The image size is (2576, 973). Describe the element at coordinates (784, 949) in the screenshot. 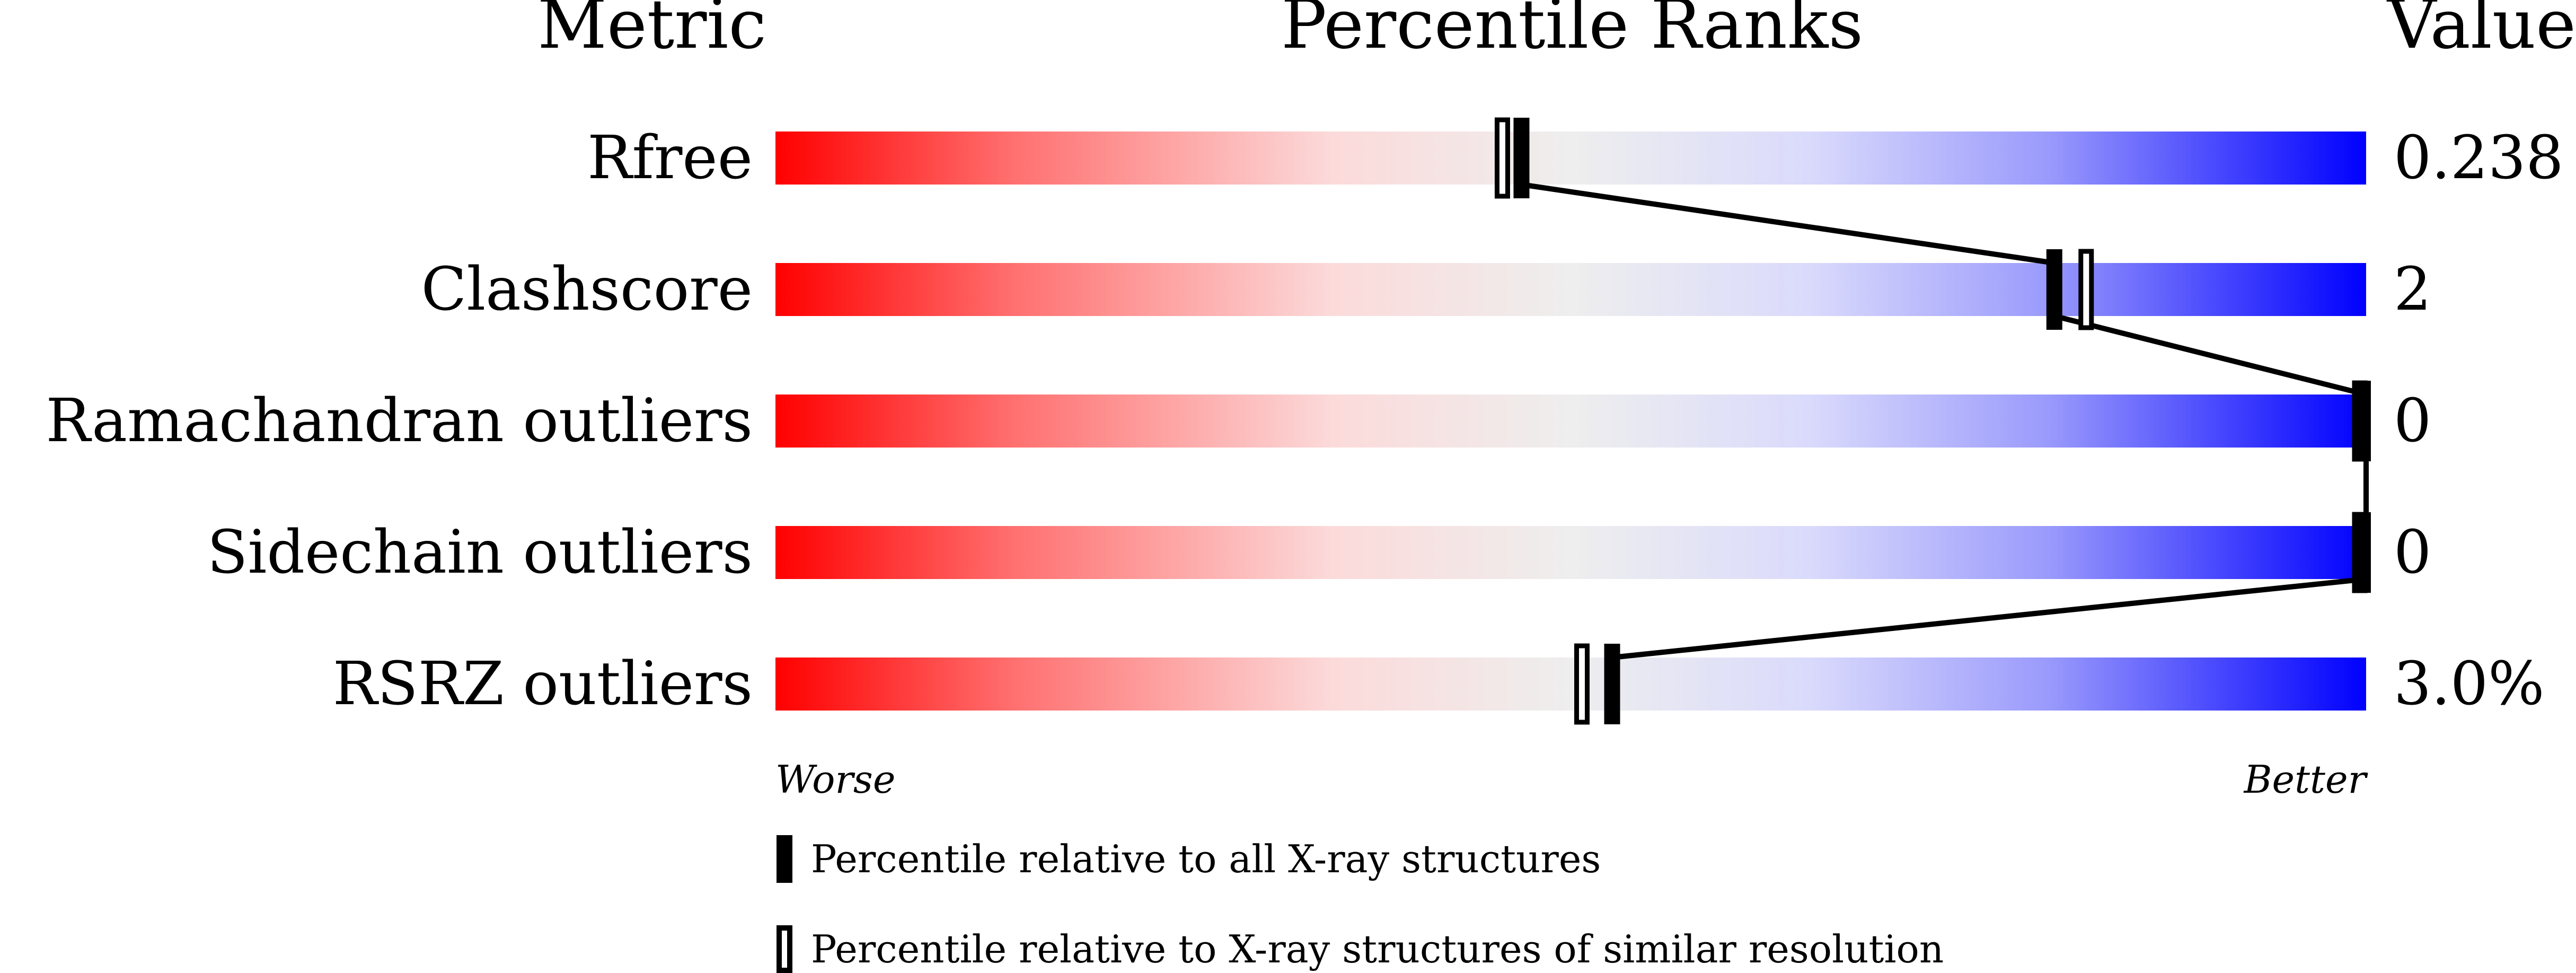

I see `legend-open-marker-icon` at that location.